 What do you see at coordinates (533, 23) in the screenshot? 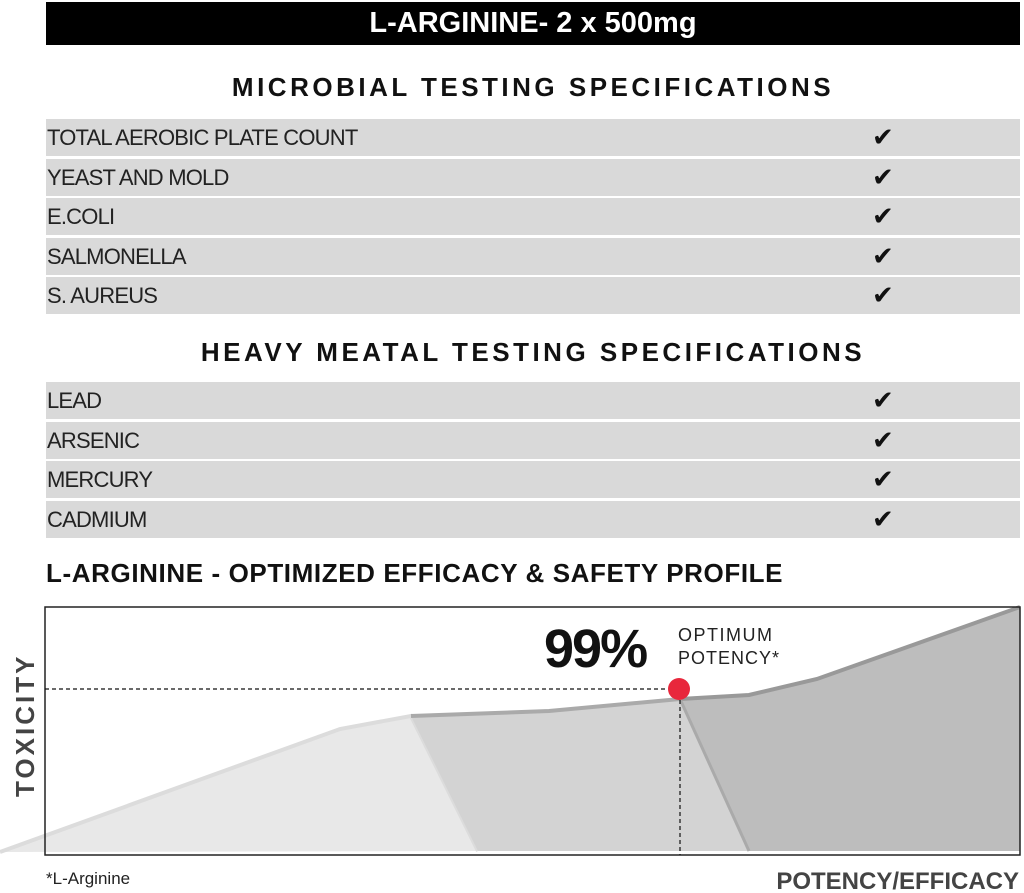
I see `product-title-bar: L-ARGININE- 2 x 500mg` at bounding box center [533, 23].